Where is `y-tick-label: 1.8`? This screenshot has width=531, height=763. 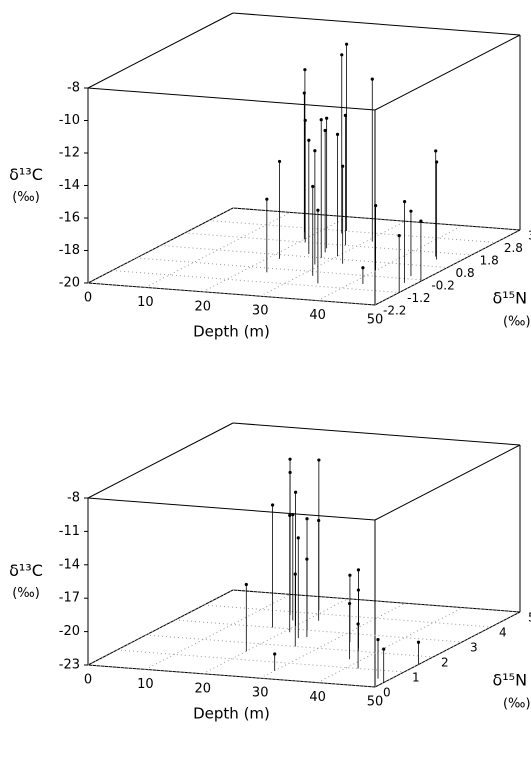
y-tick-label: 1.8 is located at coordinates (489, 261).